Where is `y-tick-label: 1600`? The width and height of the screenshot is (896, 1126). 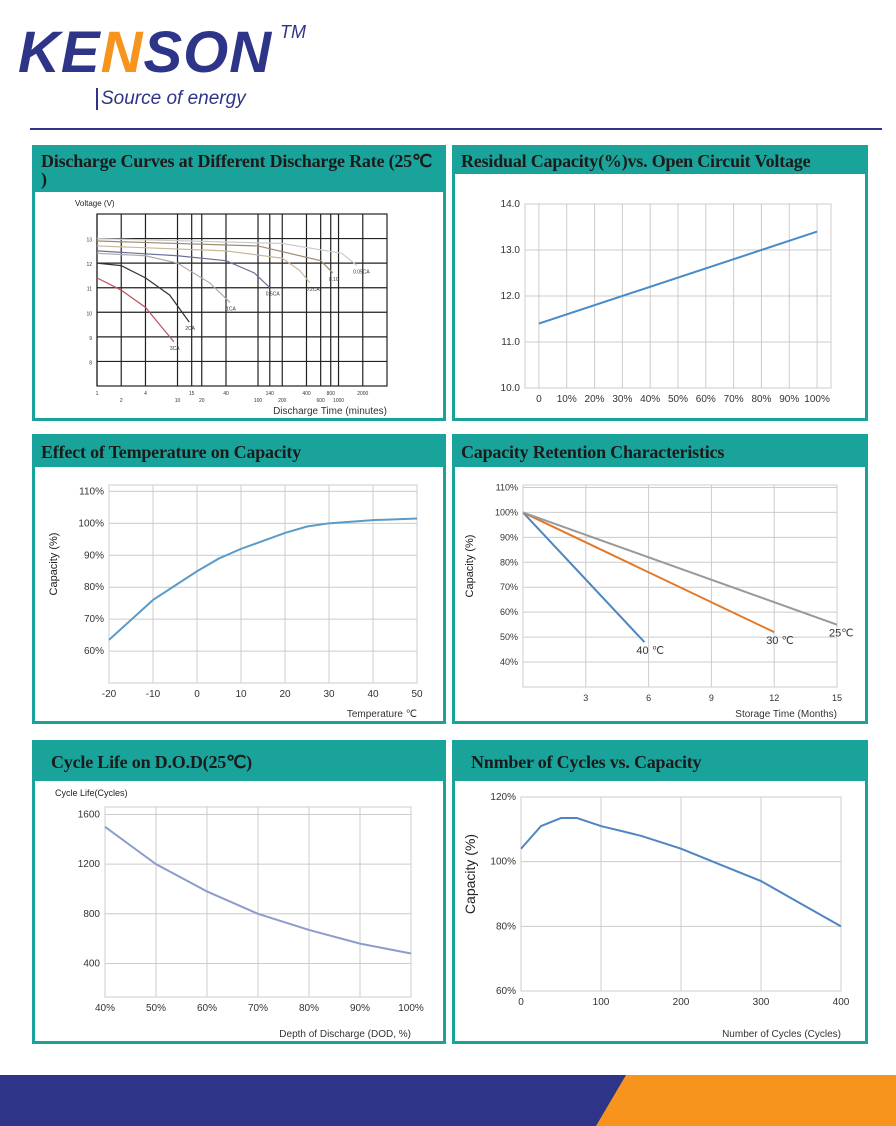 y-tick-label: 1600 is located at coordinates (89, 814).